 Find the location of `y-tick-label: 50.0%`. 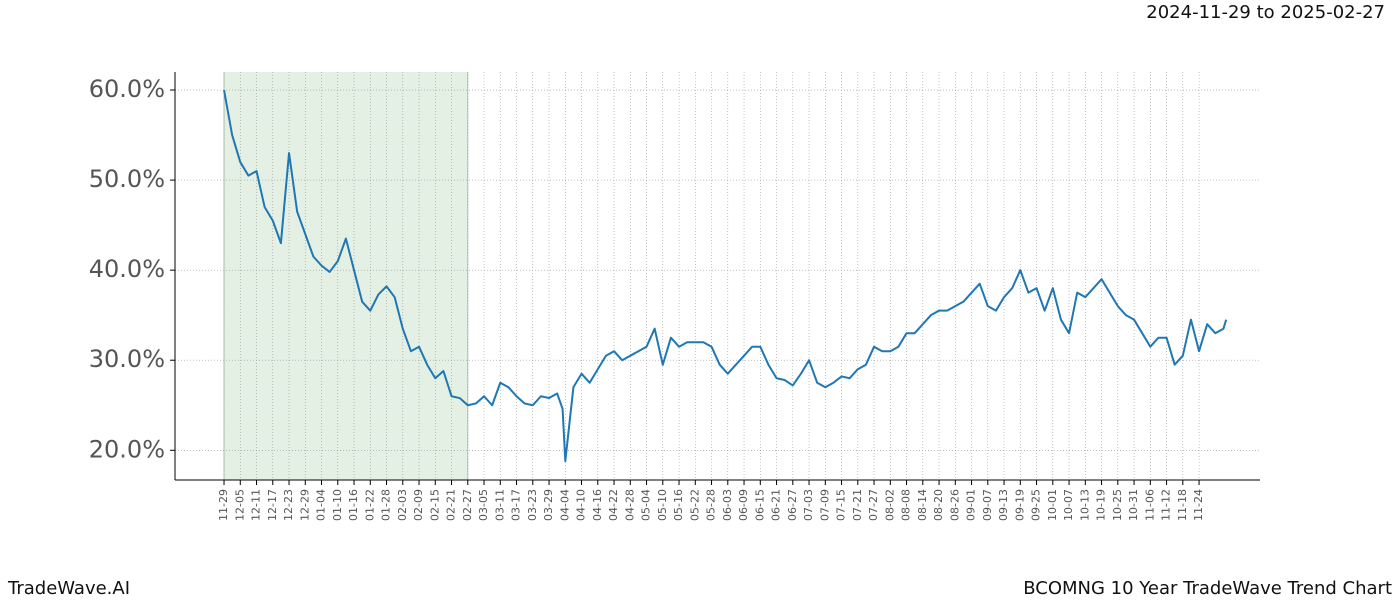

y-tick-label: 50.0% is located at coordinates (127, 179).